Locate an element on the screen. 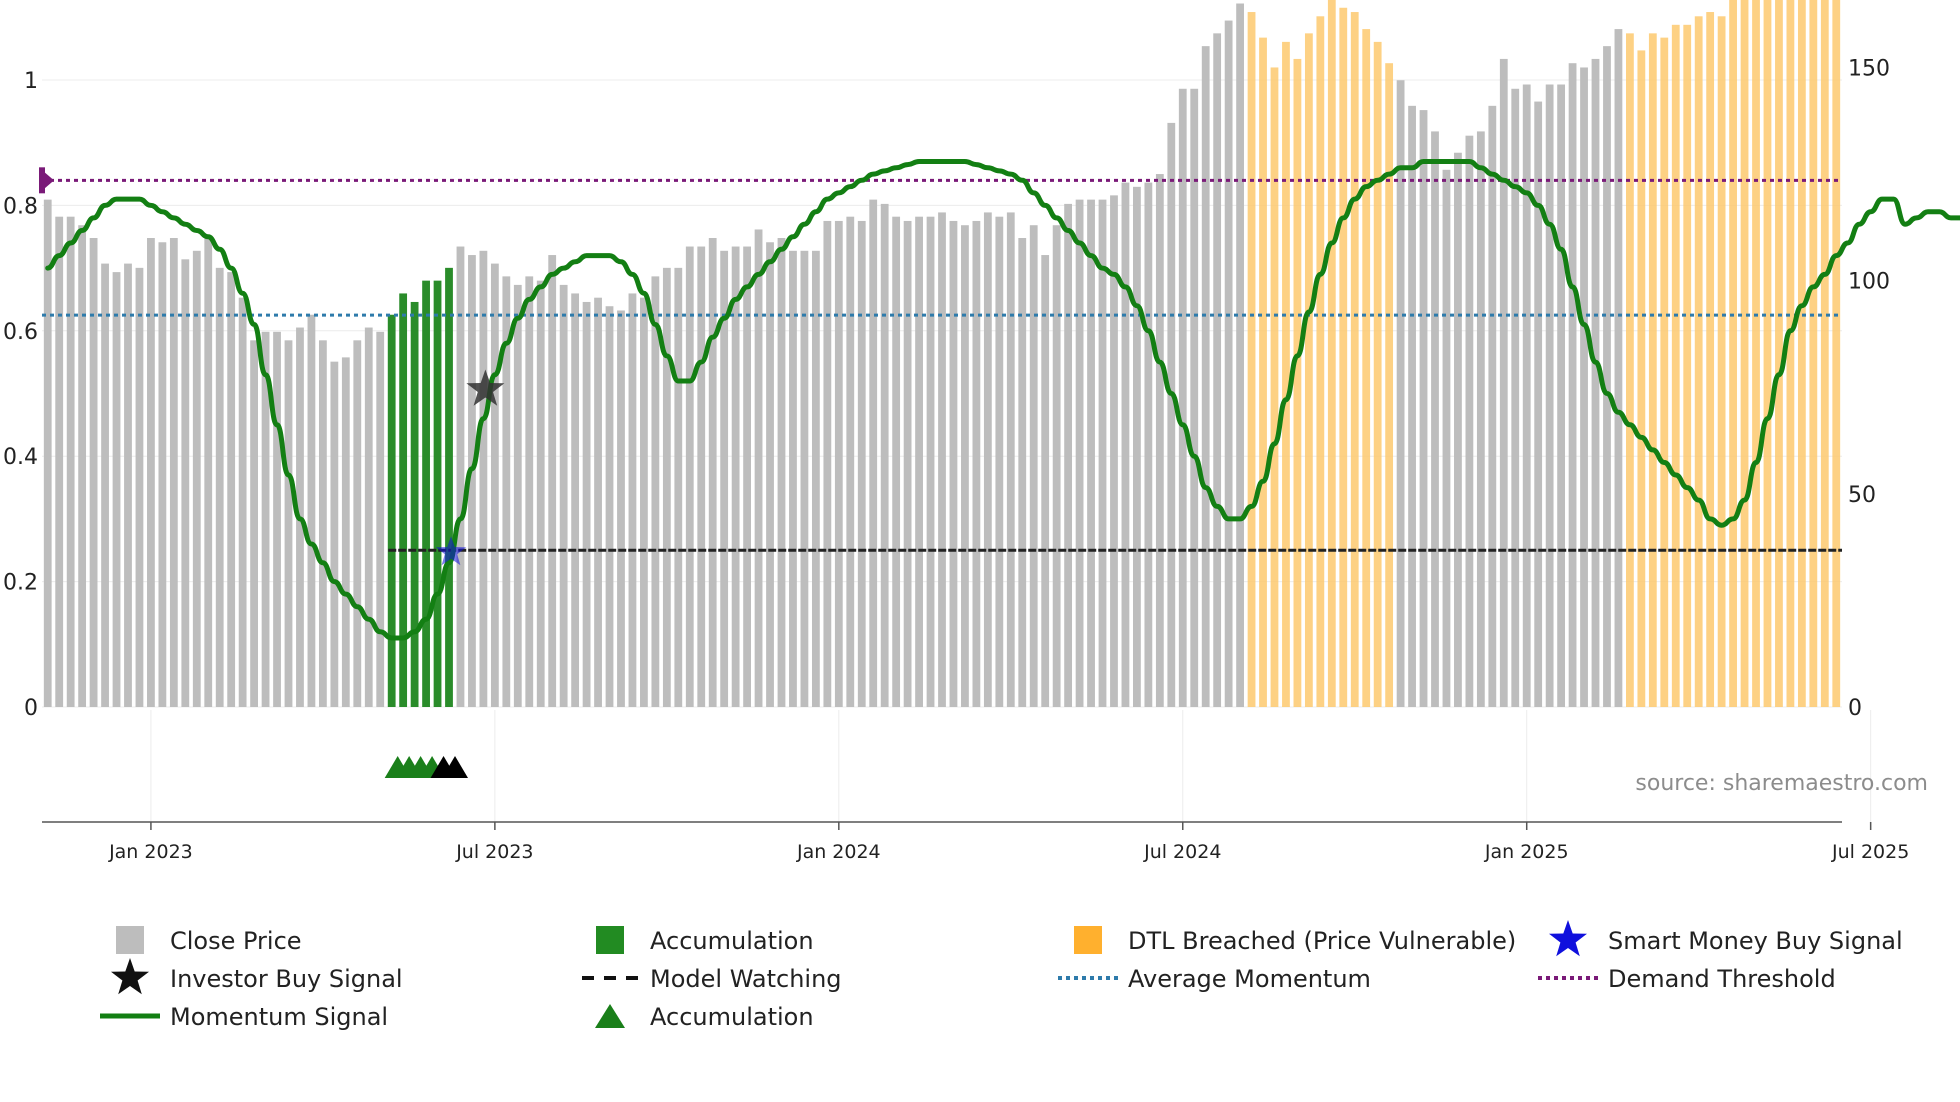  right-tick-label: 150 is located at coordinates (1869, 68).